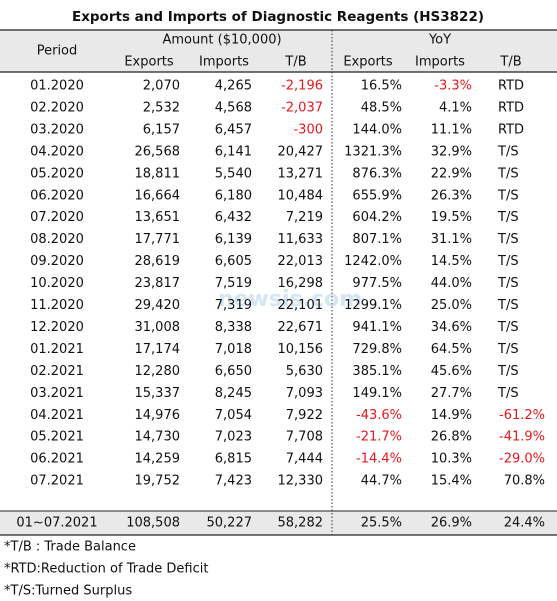 This screenshot has height=601, width=557. Describe the element at coordinates (302, 86) in the screenshot. I see `value-cell: -2,196` at that location.